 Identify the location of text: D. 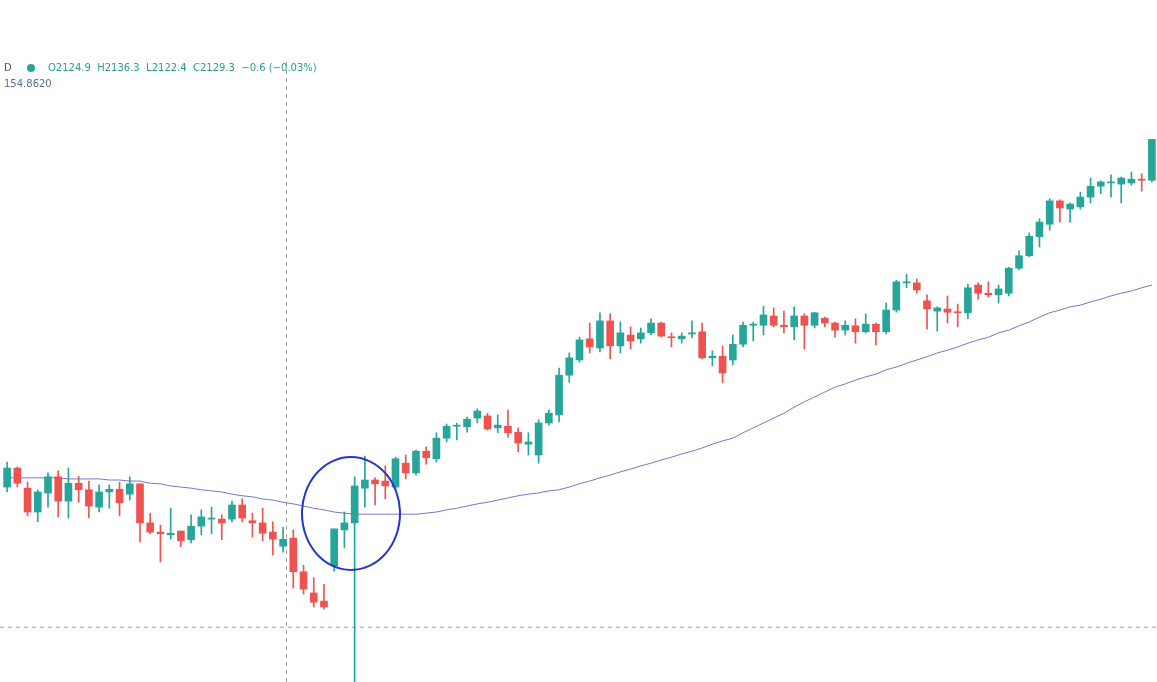
(8, 67).